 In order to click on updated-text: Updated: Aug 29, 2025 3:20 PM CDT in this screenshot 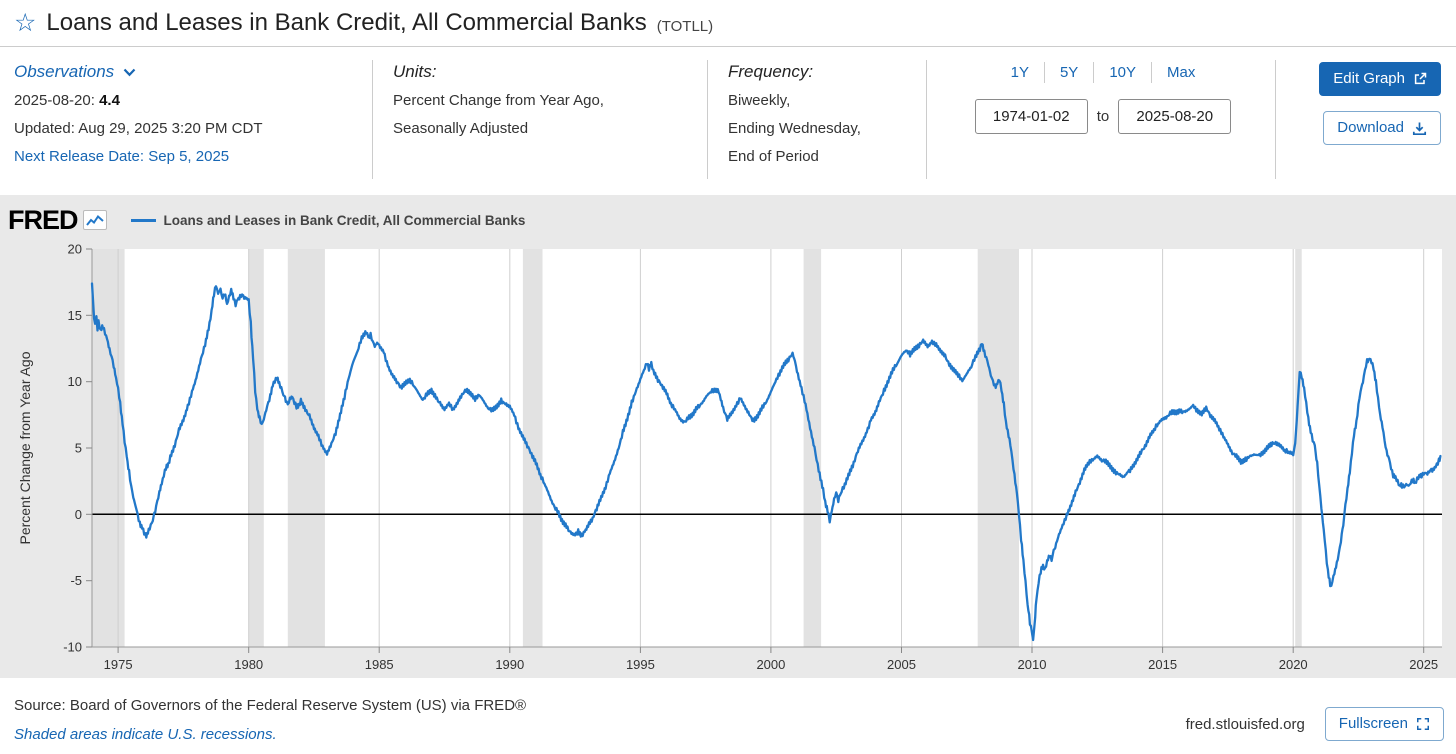, I will do `click(138, 128)`.